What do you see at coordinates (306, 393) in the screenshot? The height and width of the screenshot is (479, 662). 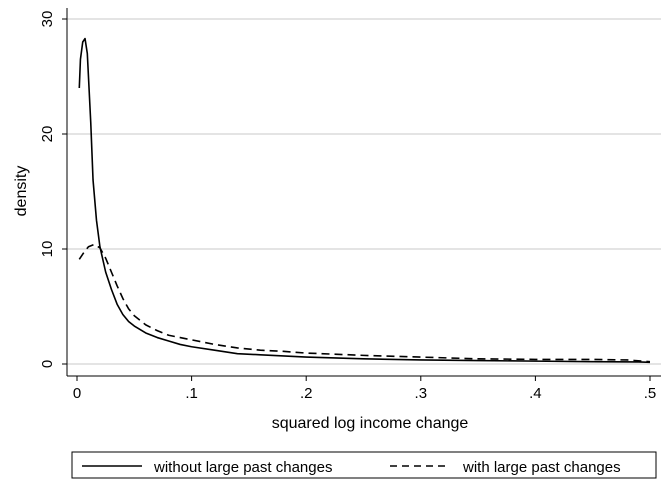 I see `x-tick-label-2: .2` at bounding box center [306, 393].